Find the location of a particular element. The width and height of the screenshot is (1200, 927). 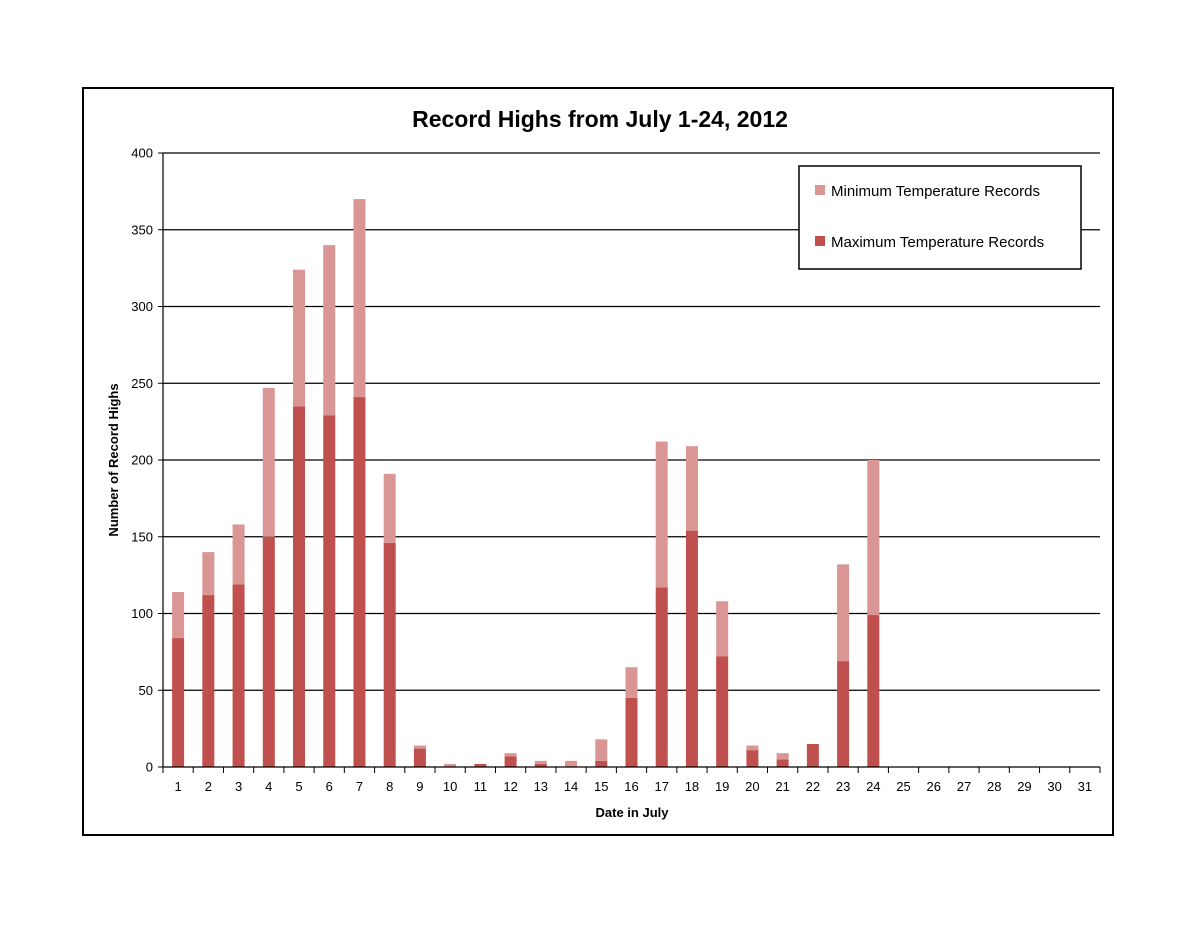

x-tick-label: 29 is located at coordinates (1024, 786).